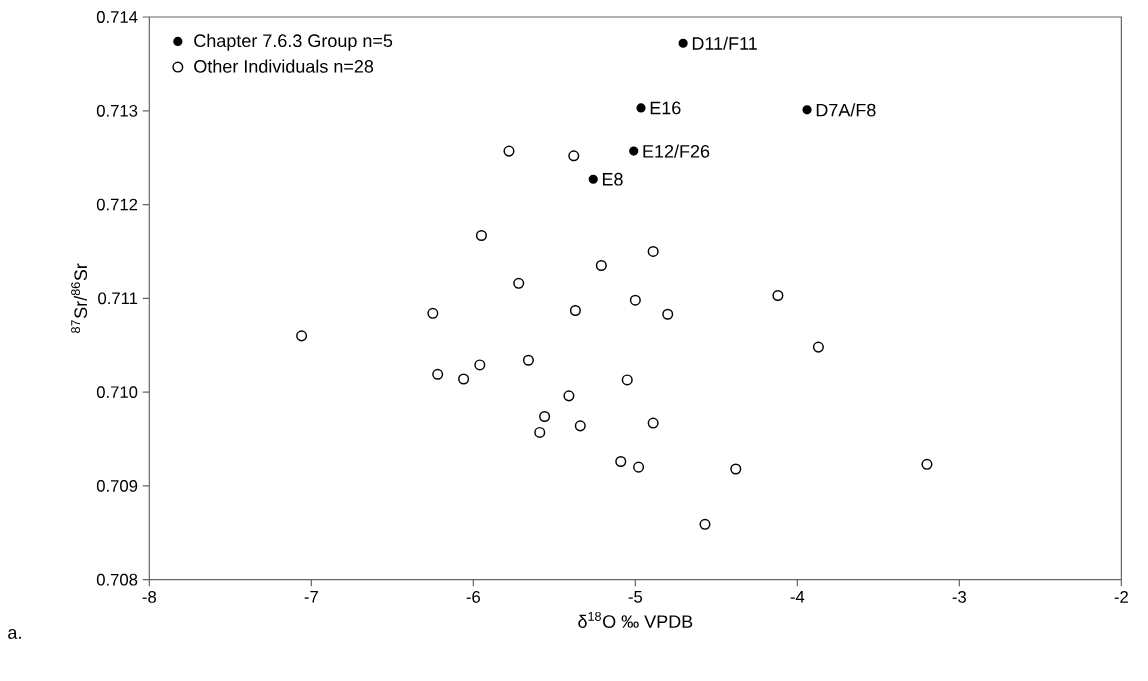  I want to click on annotation: E8, so click(612, 179).